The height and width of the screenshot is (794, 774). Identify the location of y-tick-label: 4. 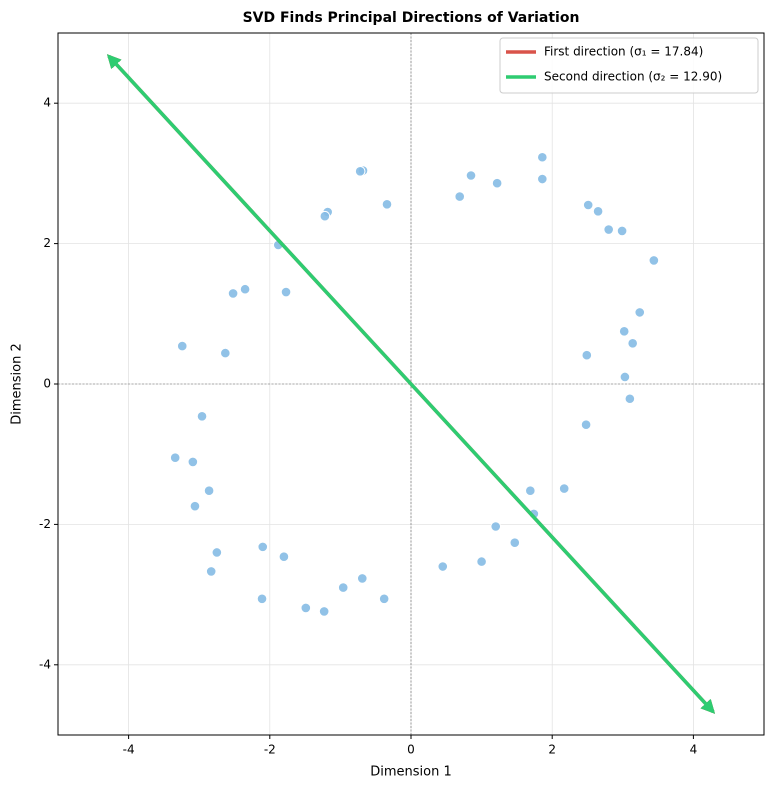
(47, 103).